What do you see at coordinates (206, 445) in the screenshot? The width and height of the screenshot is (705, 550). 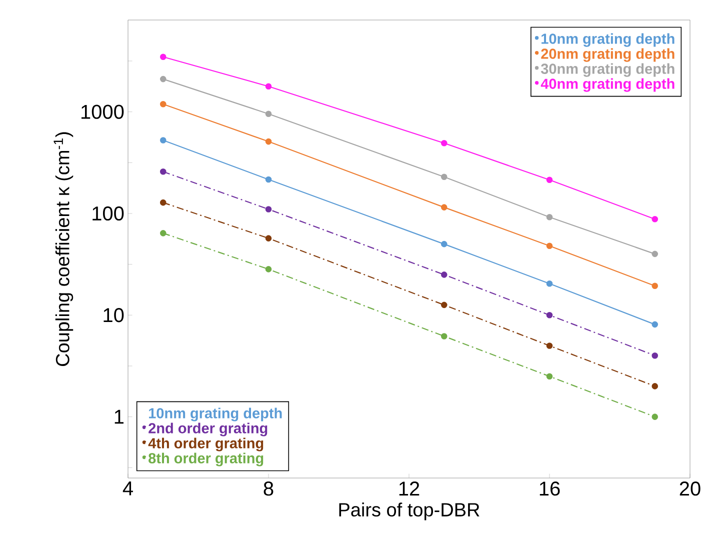 I see `legend-label: 4th order grating` at bounding box center [206, 445].